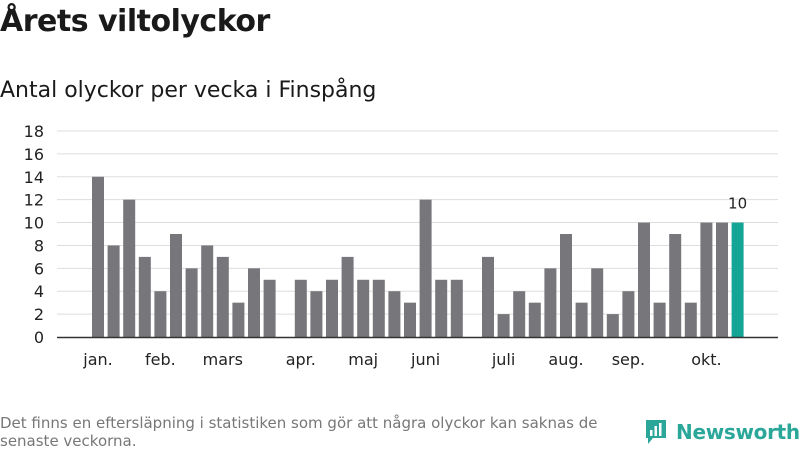 The width and height of the screenshot is (800, 450). I want to click on y-tick-label: 10, so click(34, 223).